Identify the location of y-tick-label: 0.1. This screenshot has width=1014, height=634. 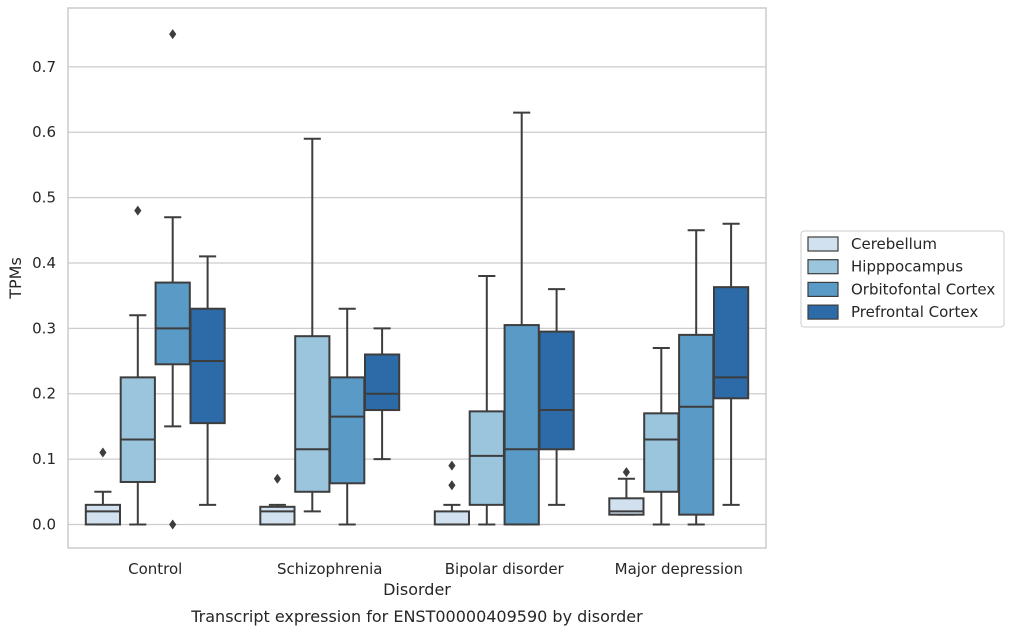
(44, 459).